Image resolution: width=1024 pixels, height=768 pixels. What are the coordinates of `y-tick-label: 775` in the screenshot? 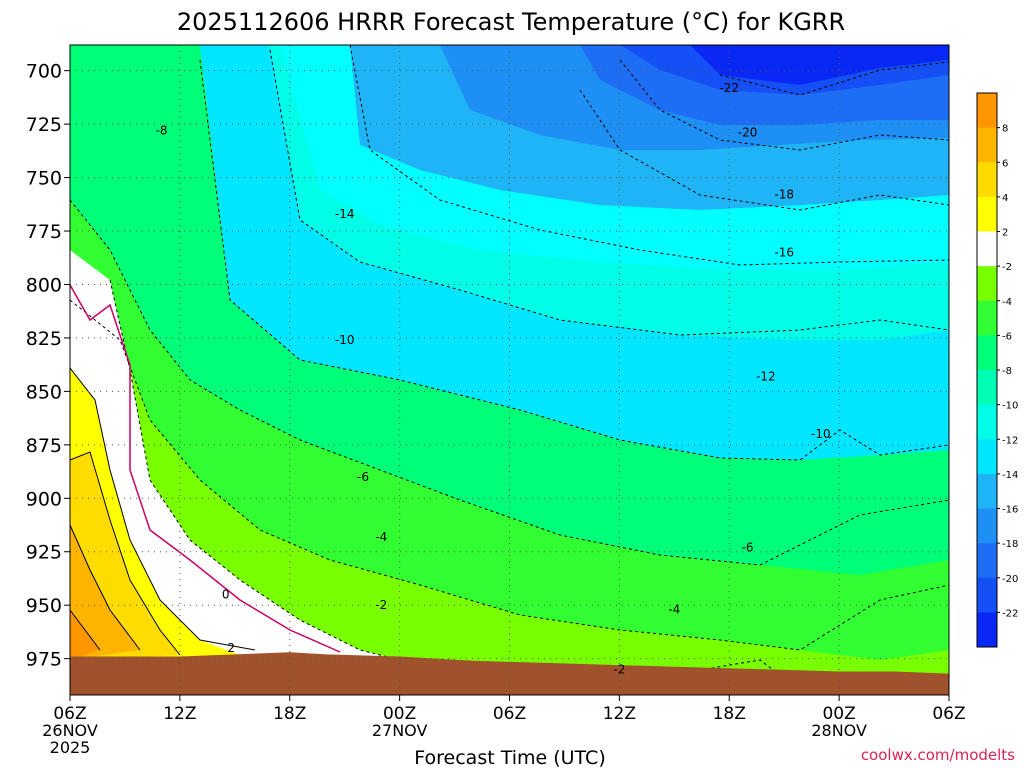 It's located at (44, 232).